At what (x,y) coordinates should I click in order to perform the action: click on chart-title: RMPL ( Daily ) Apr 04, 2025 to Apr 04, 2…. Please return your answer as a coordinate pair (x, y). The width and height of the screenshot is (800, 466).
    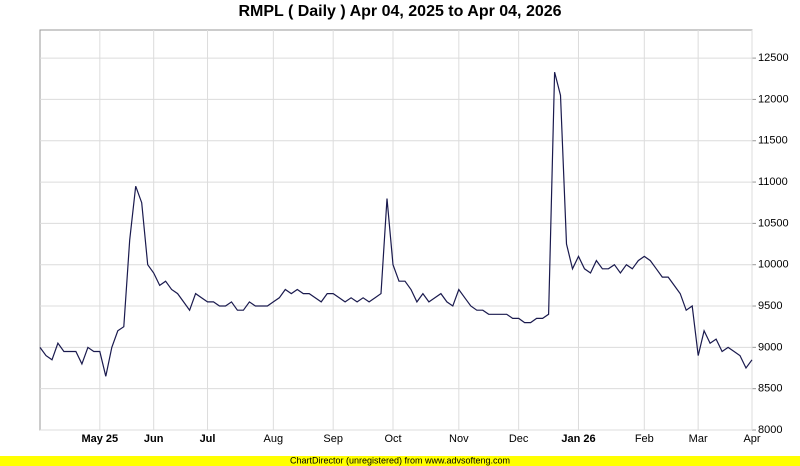
    Looking at the image, I should click on (399, 11).